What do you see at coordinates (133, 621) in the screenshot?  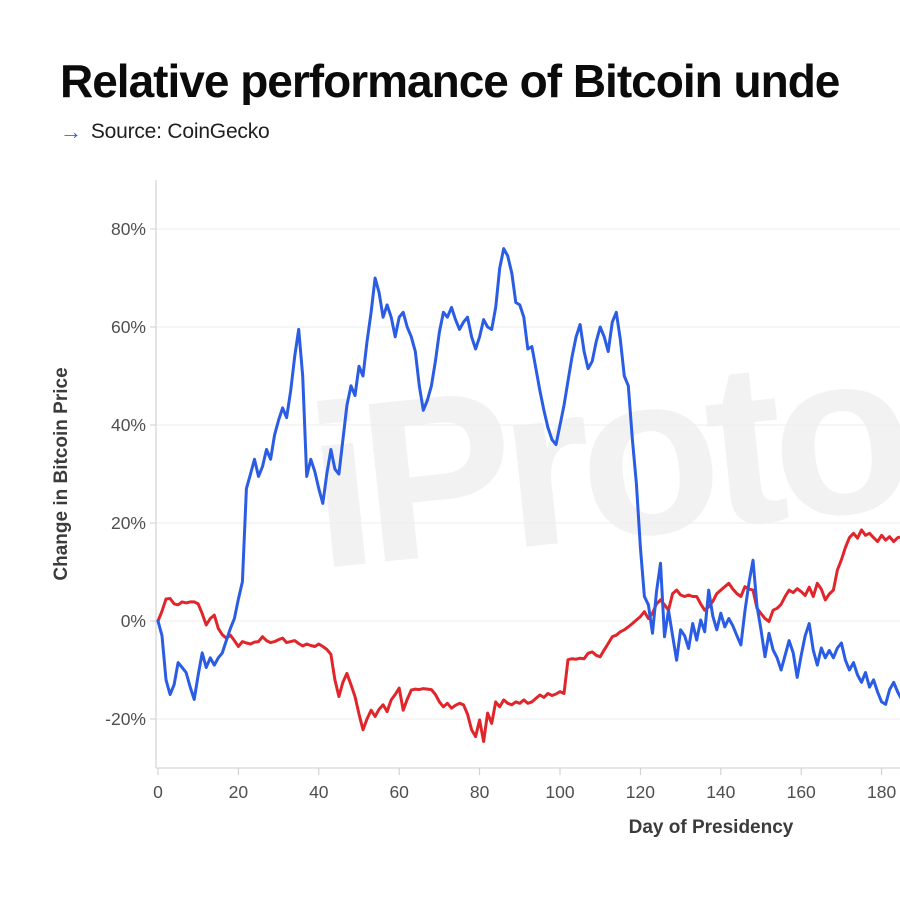 I see `y-tick-label: 0%` at bounding box center [133, 621].